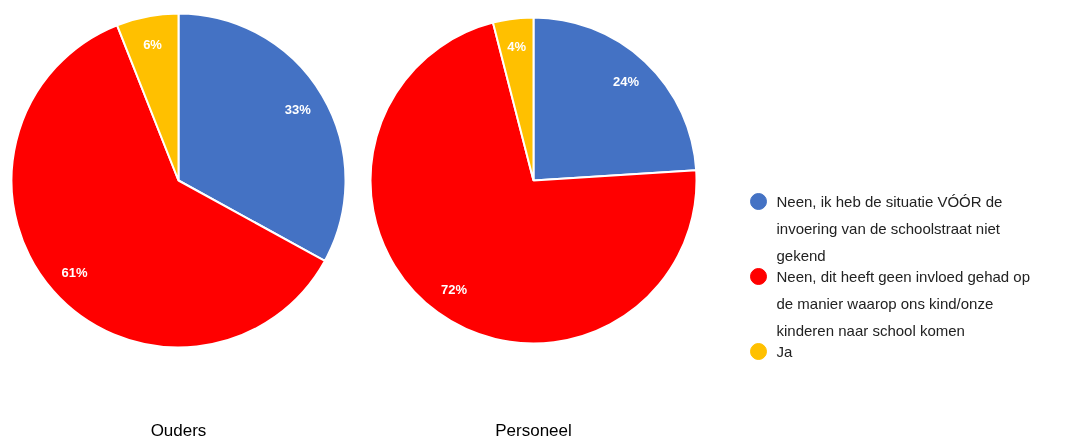  Describe the element at coordinates (298, 110) in the screenshot. I see `data-label: 33%` at that location.